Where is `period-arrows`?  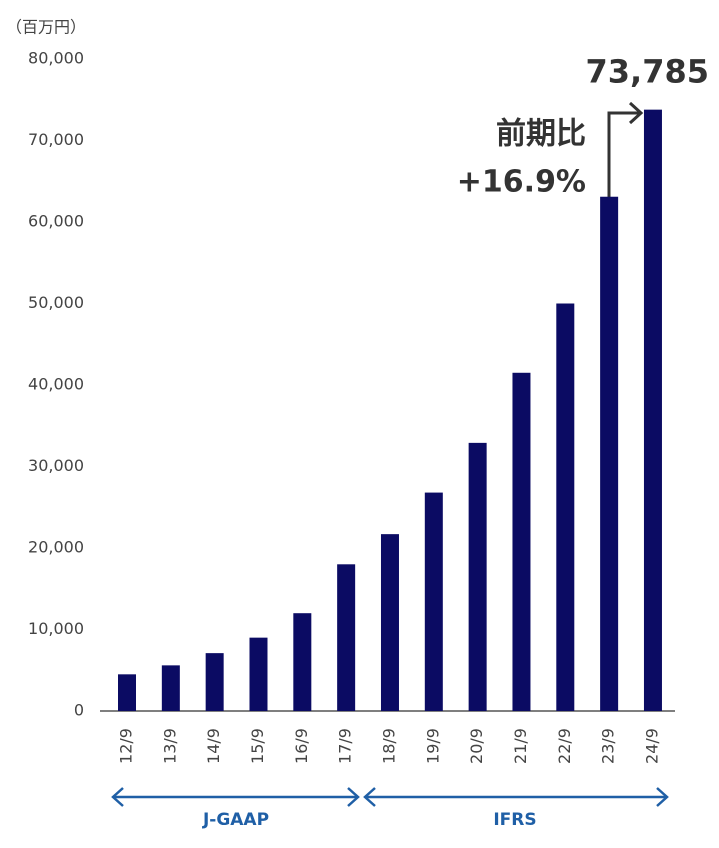
period-arrows is located at coordinates (390, 797).